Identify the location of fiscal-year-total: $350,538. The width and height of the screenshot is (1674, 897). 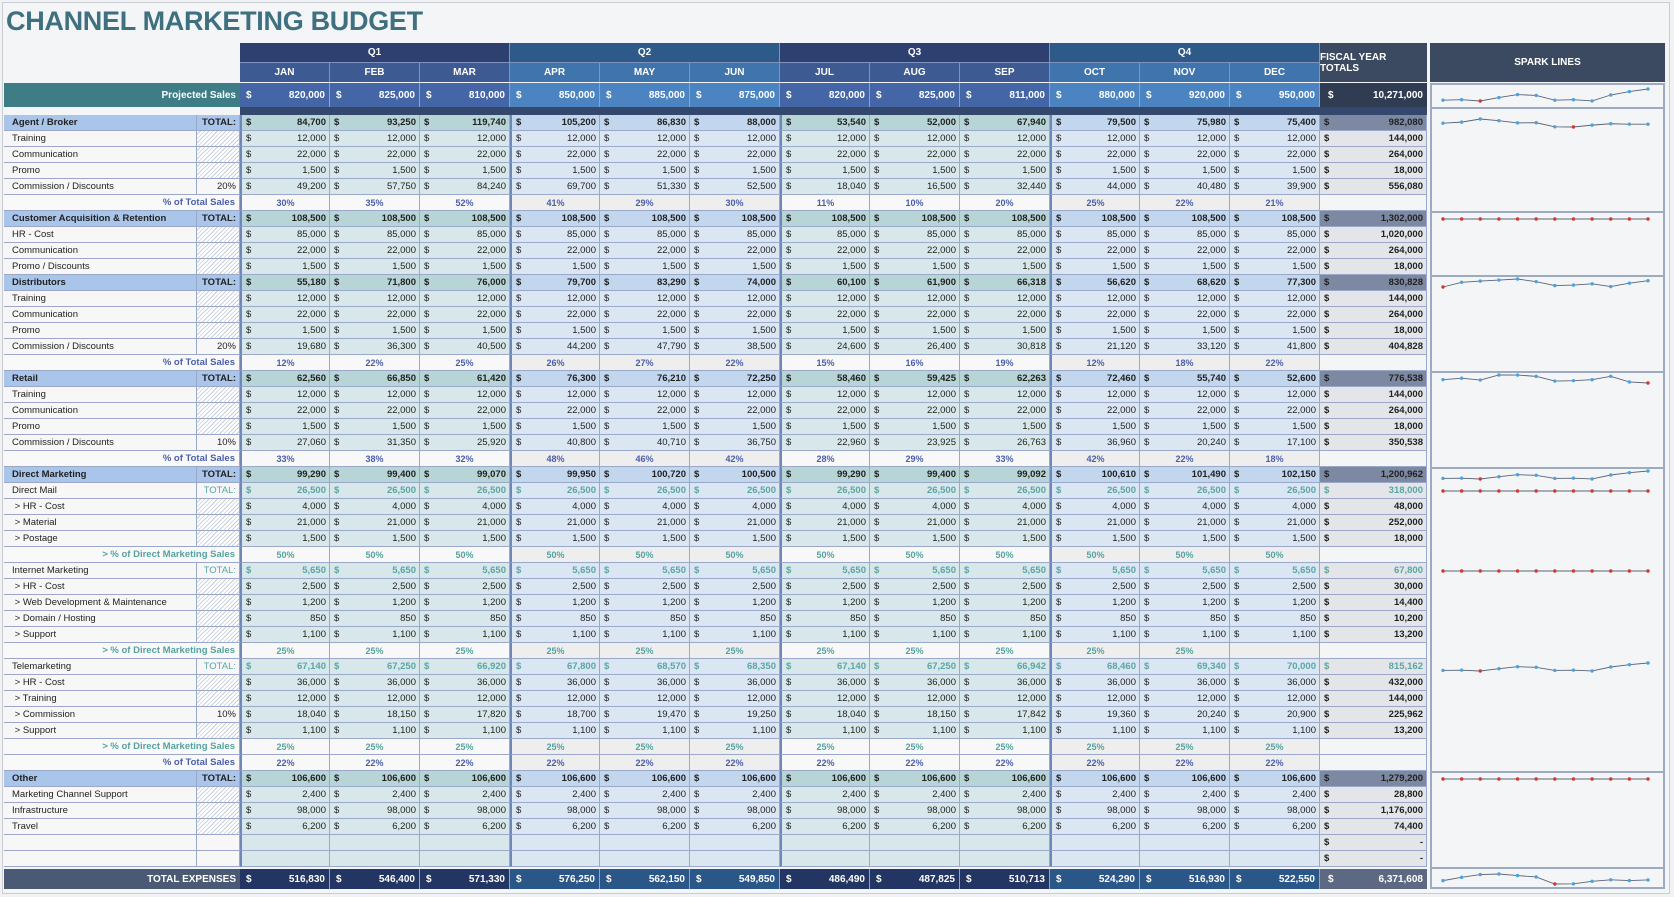
(1373, 443).